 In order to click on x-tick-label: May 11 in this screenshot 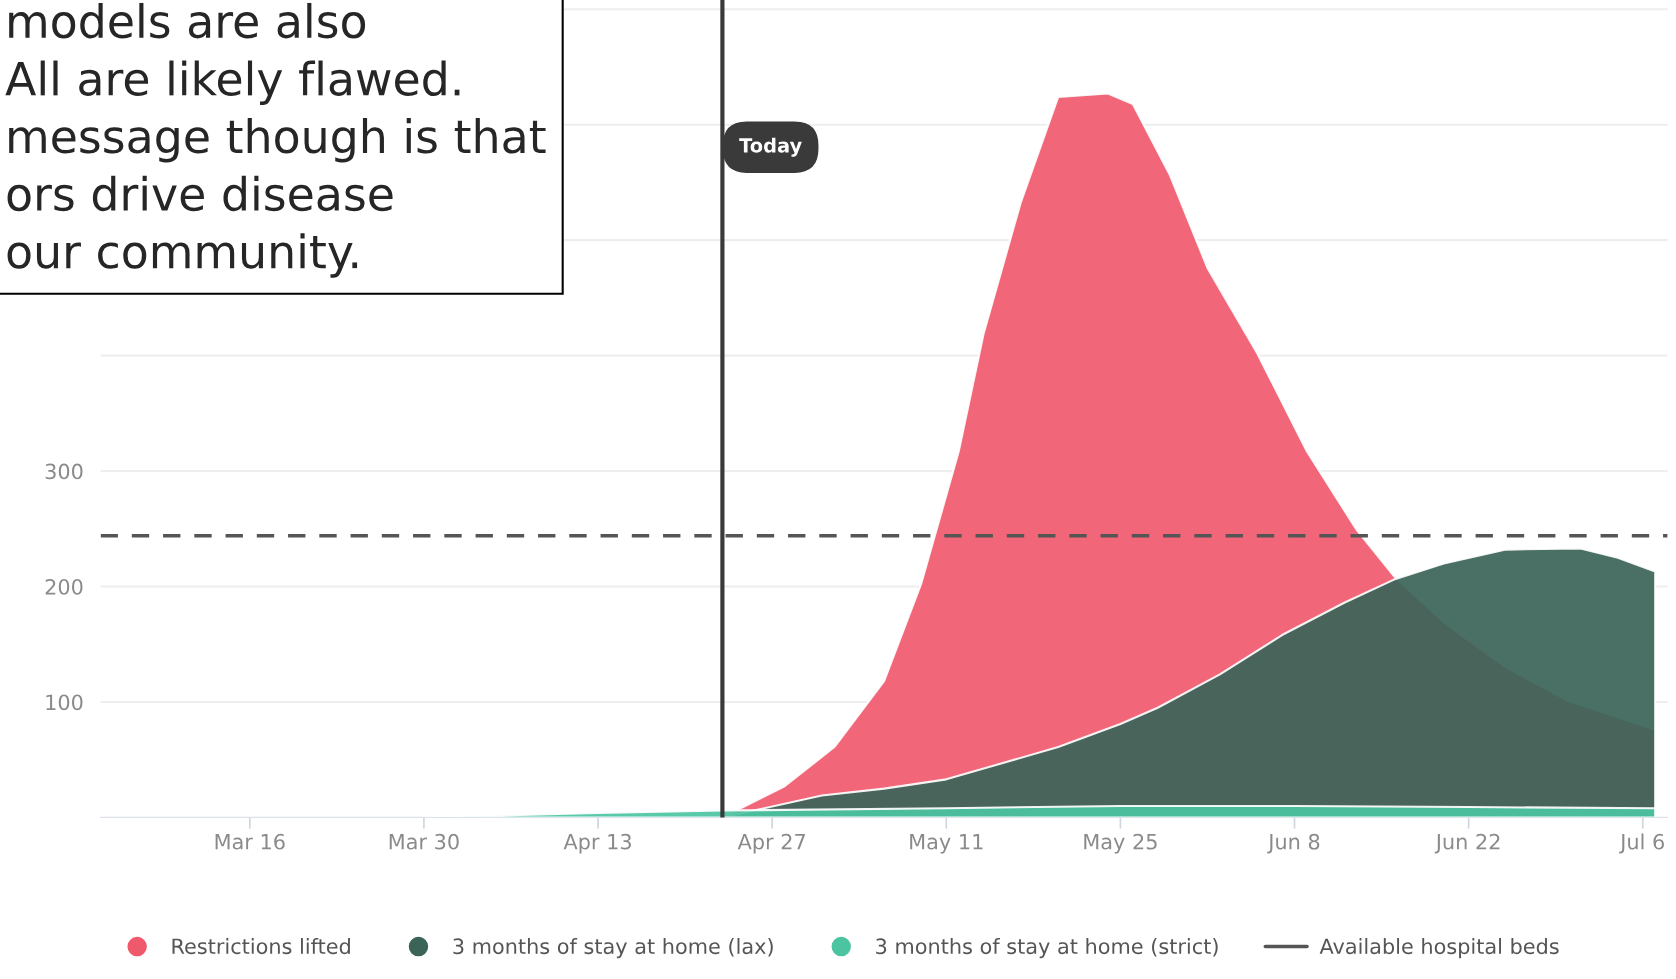, I will do `click(946, 844)`.